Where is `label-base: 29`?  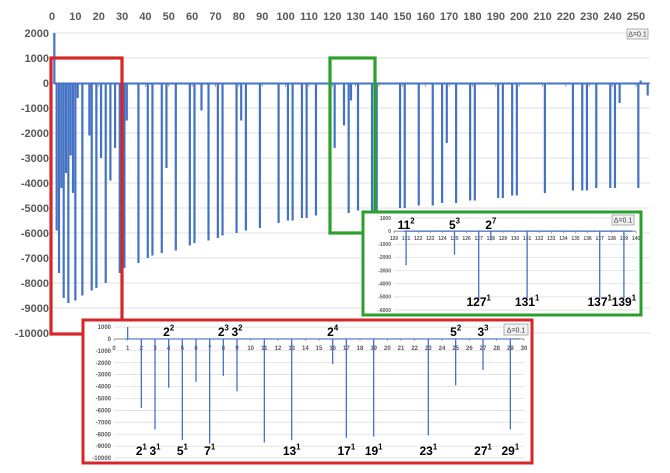
label-base: 29 is located at coordinates (508, 451).